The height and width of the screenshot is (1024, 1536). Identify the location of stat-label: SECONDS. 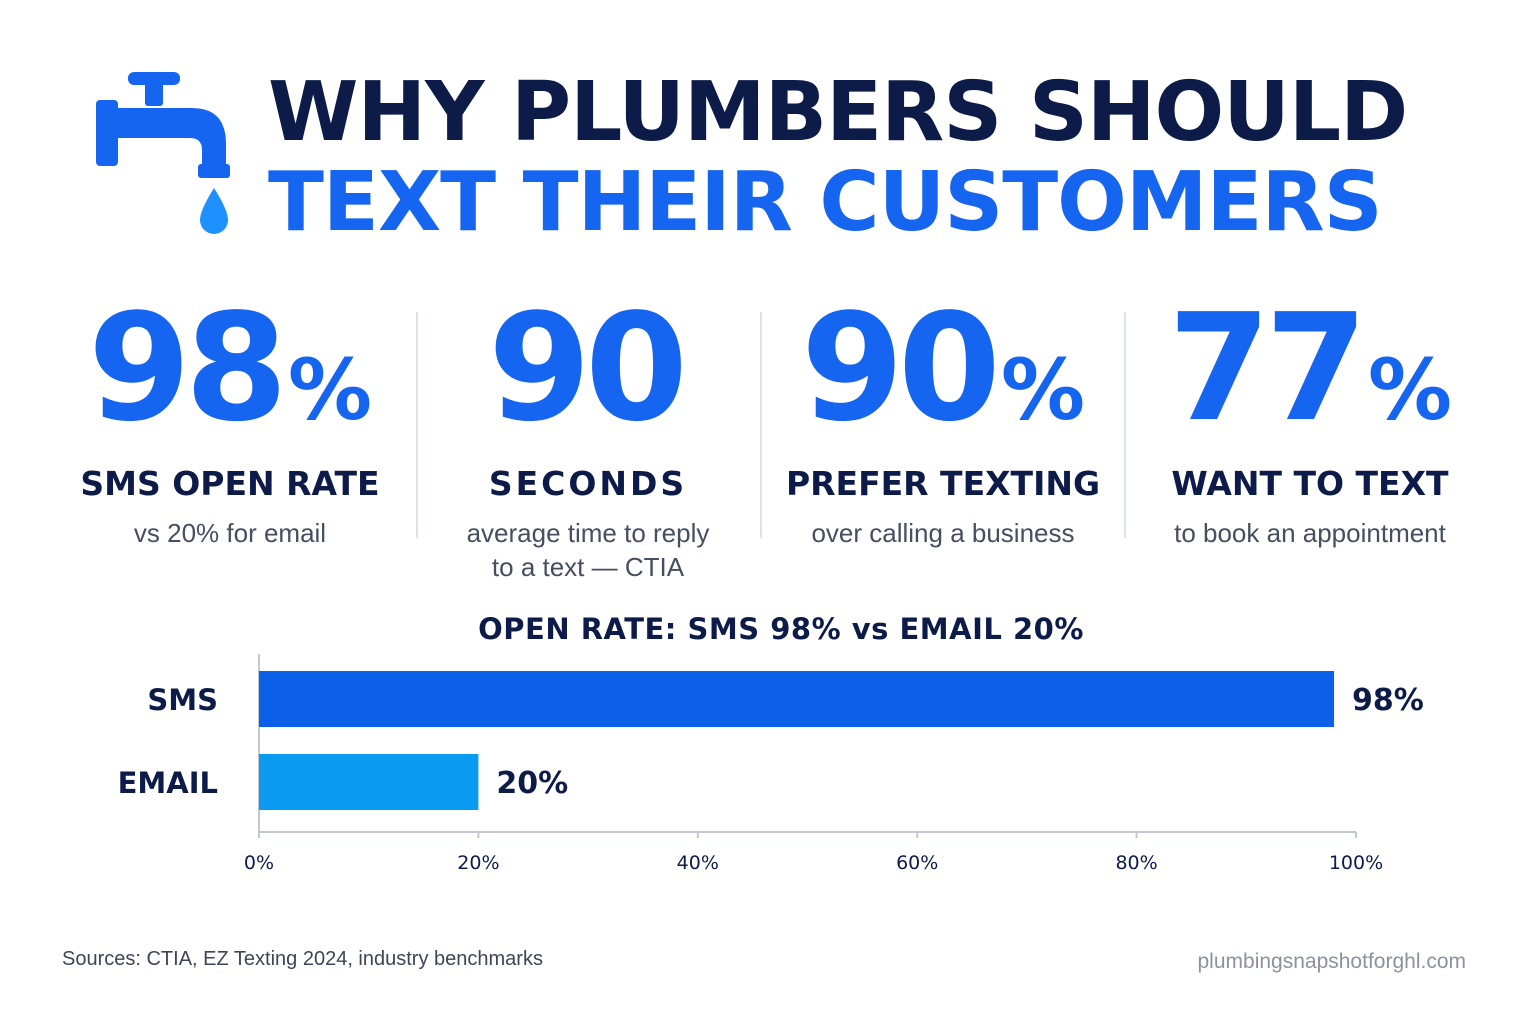
(588, 483).